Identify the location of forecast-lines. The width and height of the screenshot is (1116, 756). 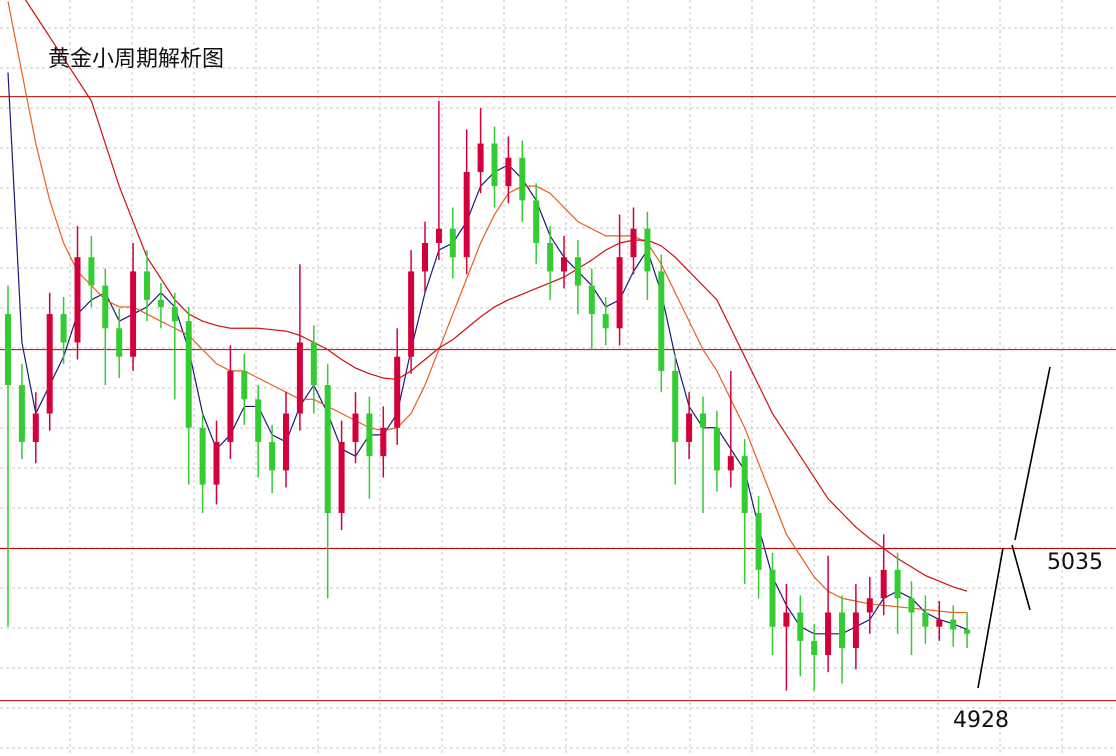
(1014, 527).